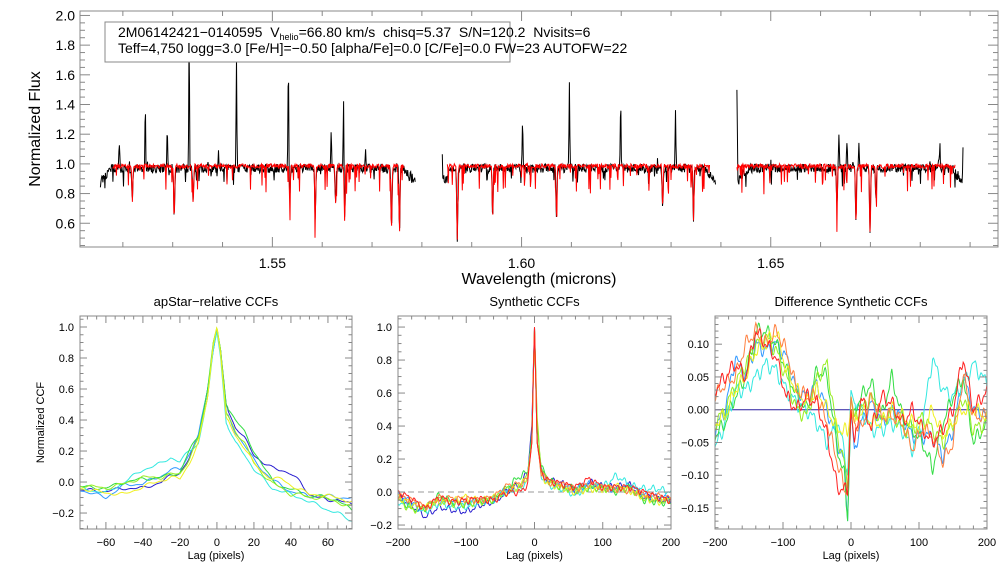  I want to click on y-tick-label: 1.8, so click(66, 45).